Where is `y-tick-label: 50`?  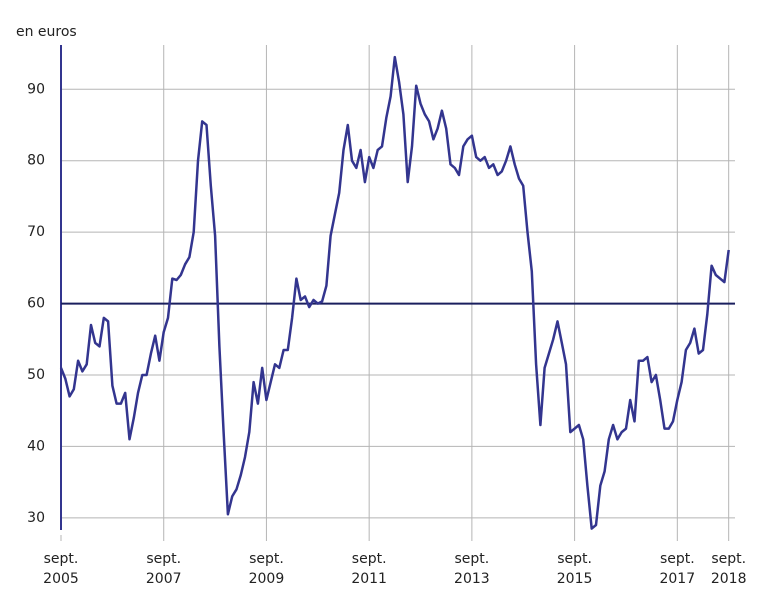
y-tick-label: 50 is located at coordinates (36, 375).